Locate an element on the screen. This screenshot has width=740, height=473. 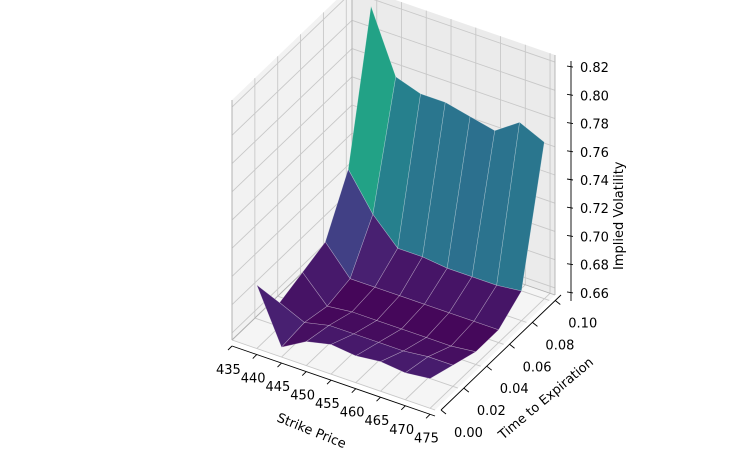
z-tick-label: 0.70 is located at coordinates (594, 237).